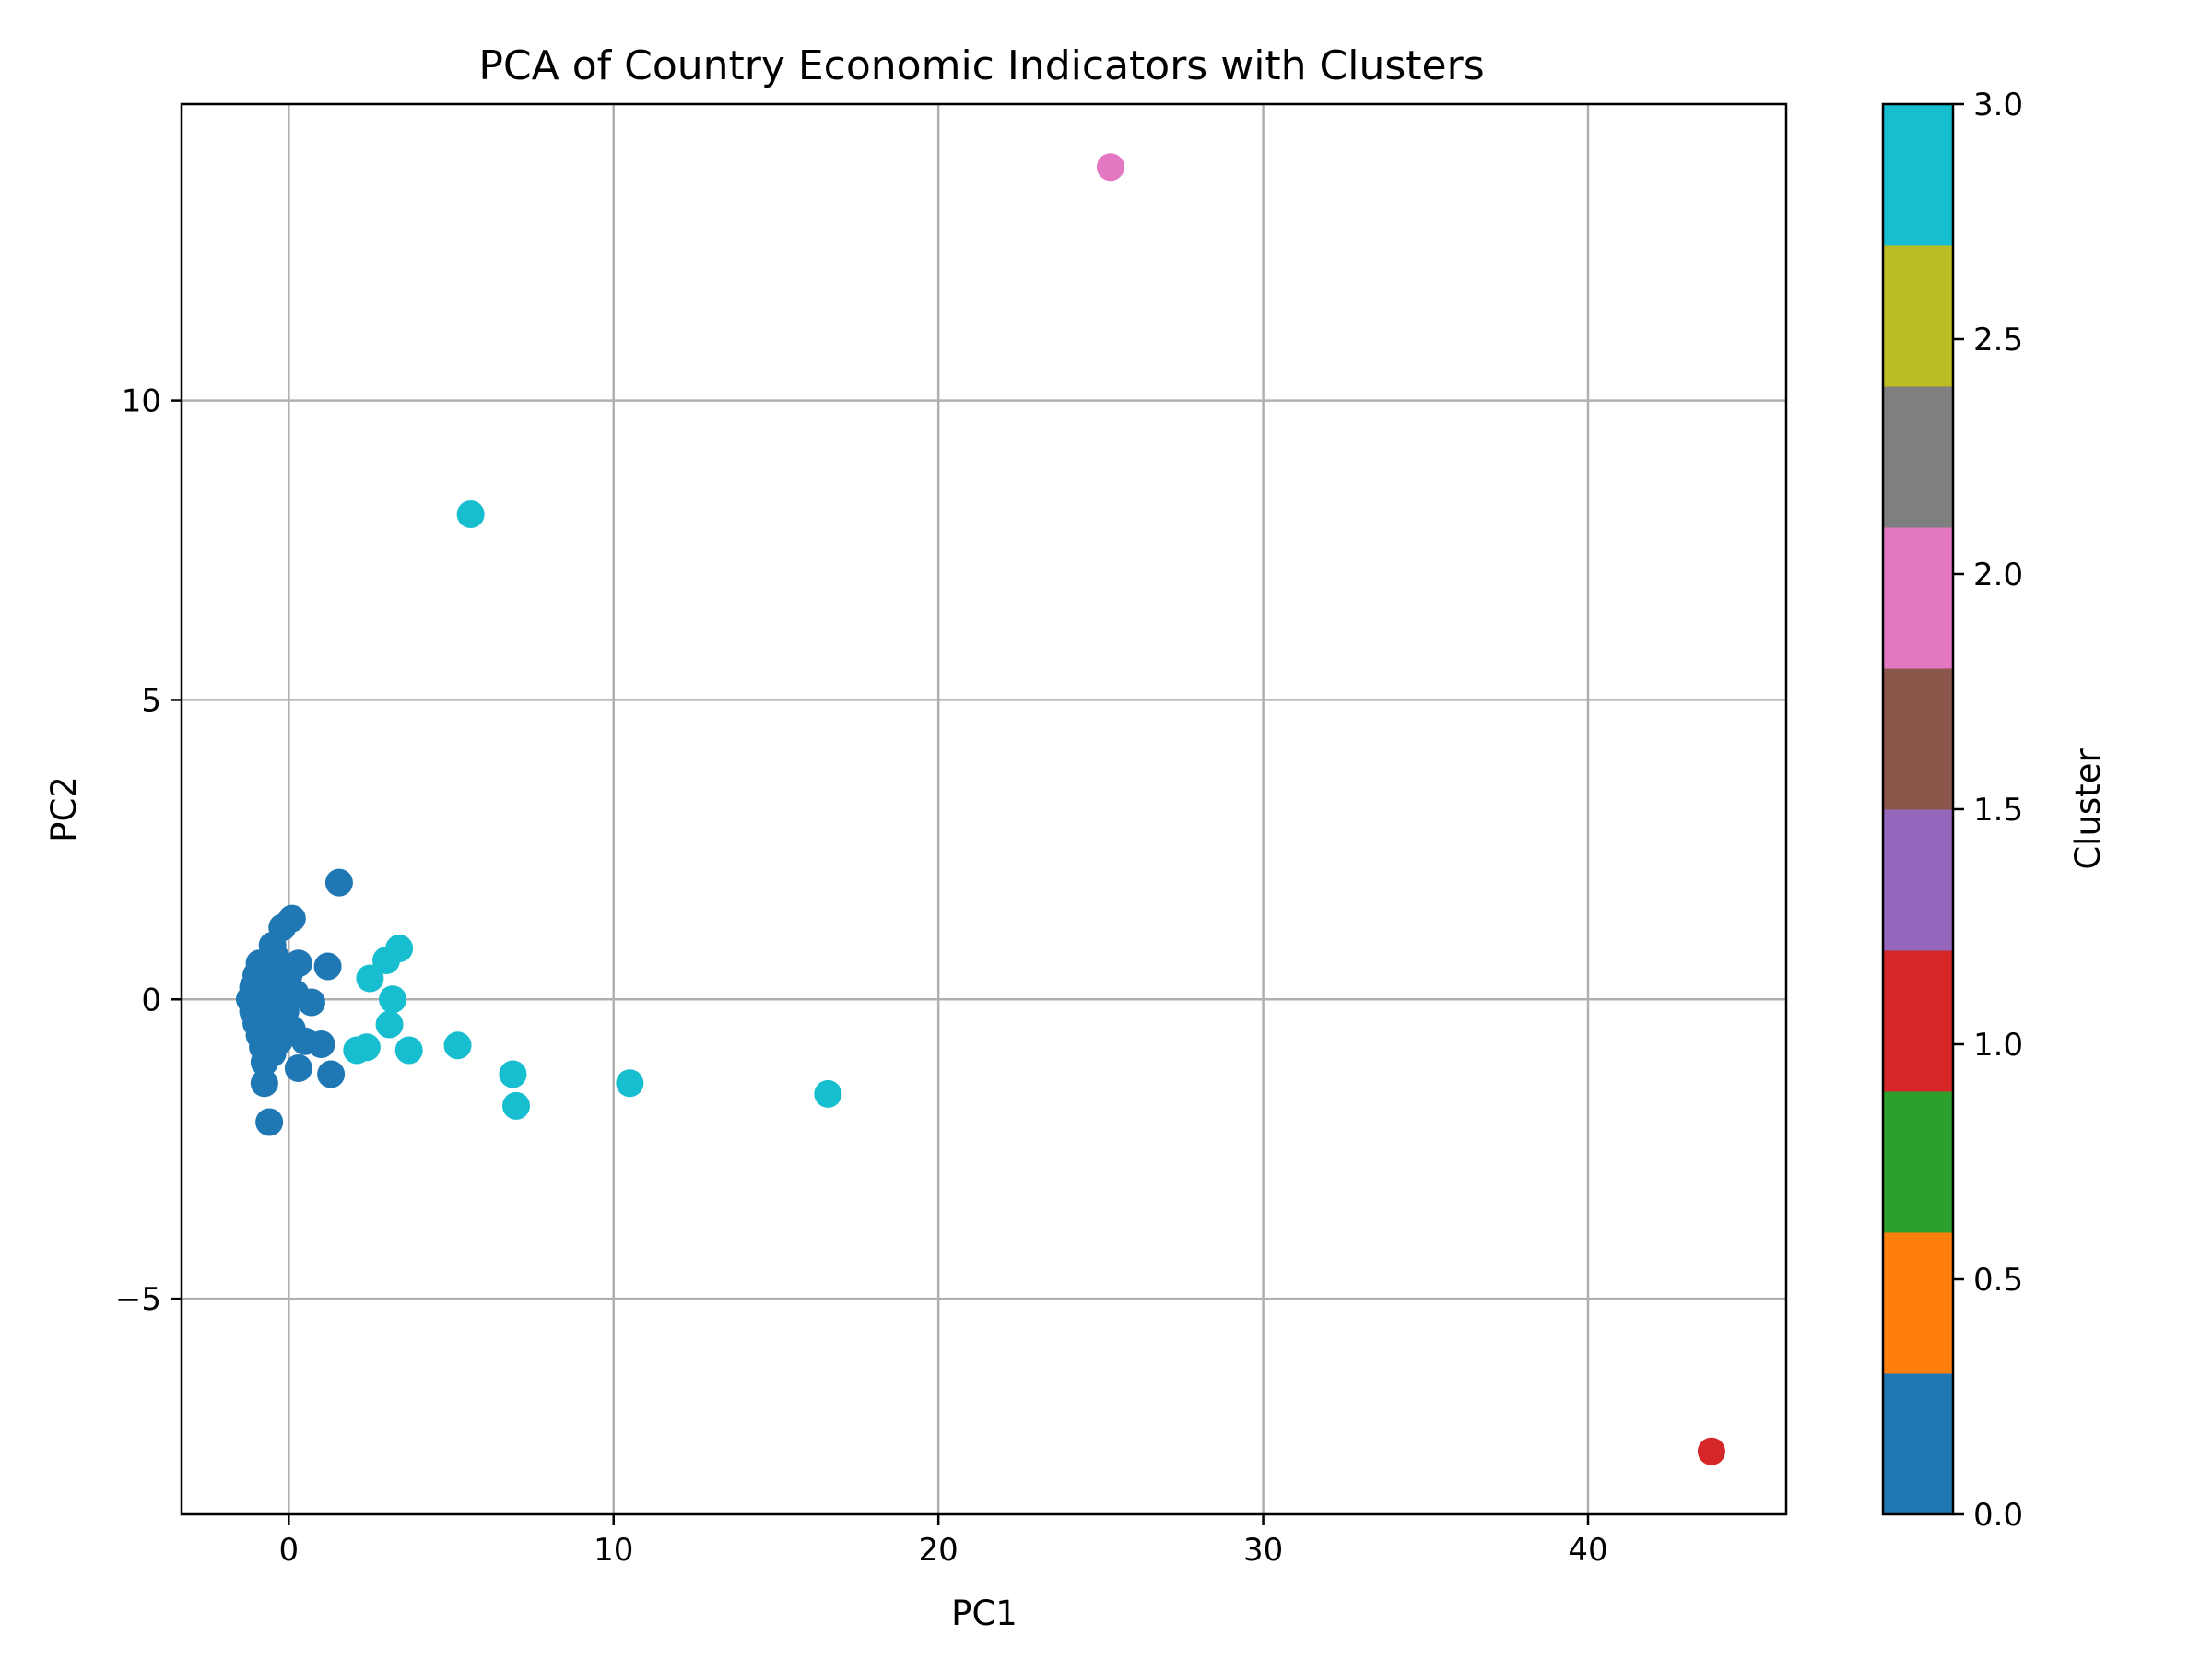 The height and width of the screenshot is (1659, 2212). What do you see at coordinates (138, 1299) in the screenshot?
I see `y-tick-label: −5` at bounding box center [138, 1299].